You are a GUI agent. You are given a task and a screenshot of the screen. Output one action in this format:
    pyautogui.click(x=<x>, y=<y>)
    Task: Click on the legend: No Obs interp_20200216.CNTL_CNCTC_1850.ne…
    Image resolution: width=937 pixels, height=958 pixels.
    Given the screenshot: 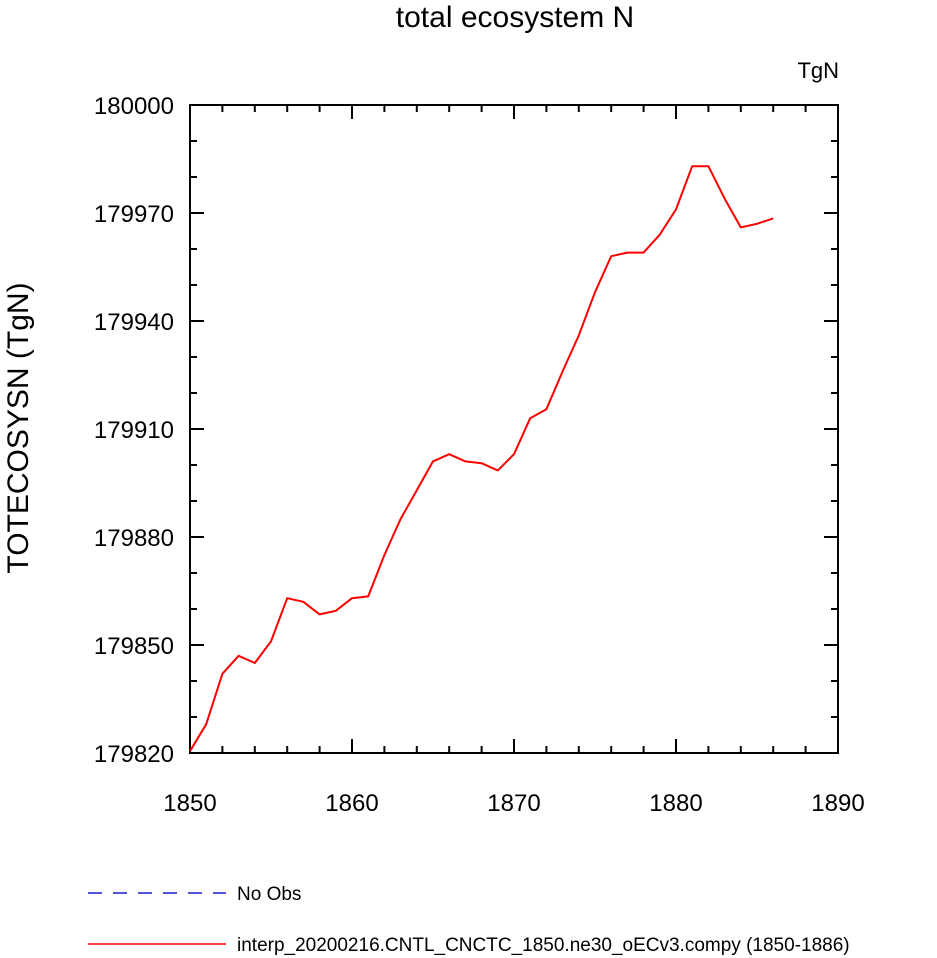 What is the action you would take?
    pyautogui.click(x=469, y=920)
    